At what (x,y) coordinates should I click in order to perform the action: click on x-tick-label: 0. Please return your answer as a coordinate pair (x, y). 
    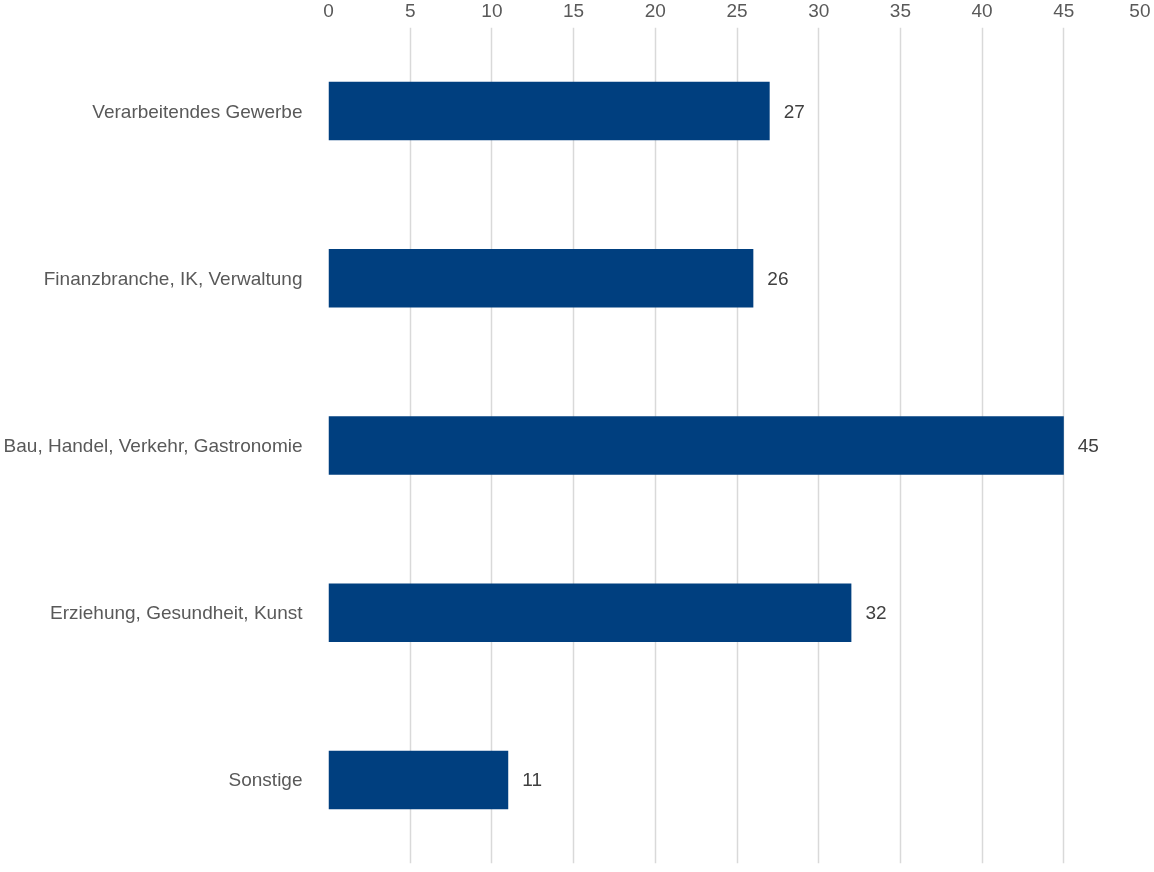
    Looking at the image, I should click on (328, 10).